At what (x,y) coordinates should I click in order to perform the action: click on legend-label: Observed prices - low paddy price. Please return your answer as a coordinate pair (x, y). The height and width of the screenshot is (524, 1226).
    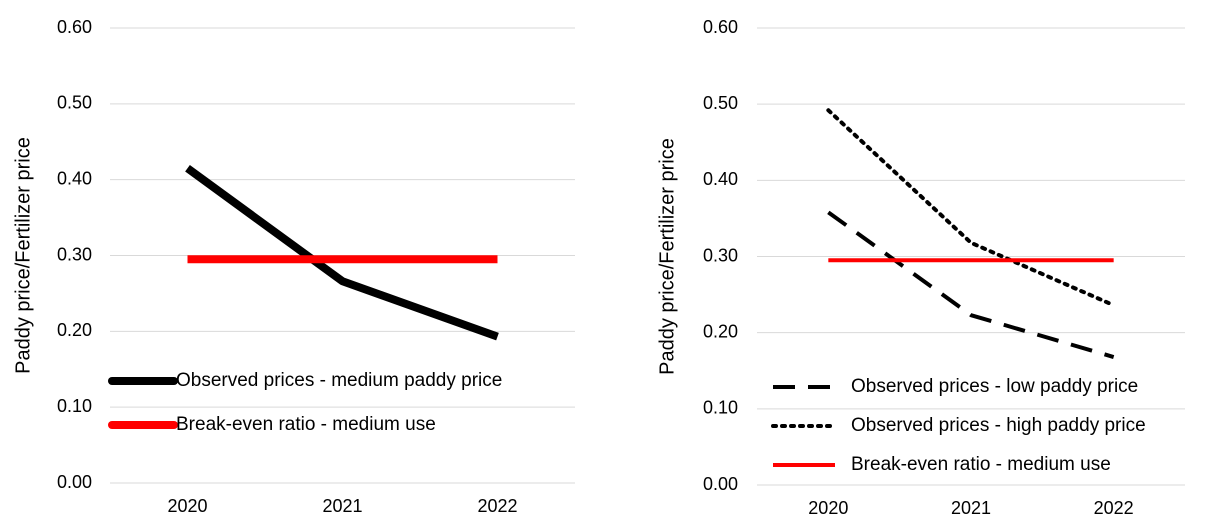
    Looking at the image, I should click on (994, 386).